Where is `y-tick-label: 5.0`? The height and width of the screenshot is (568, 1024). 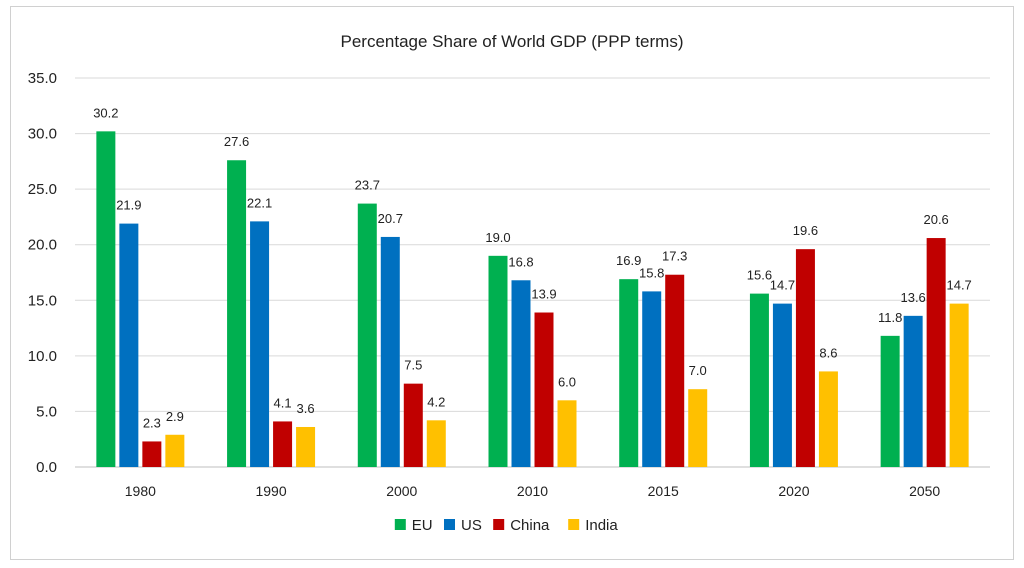
y-tick-label: 5.0 is located at coordinates (46, 411).